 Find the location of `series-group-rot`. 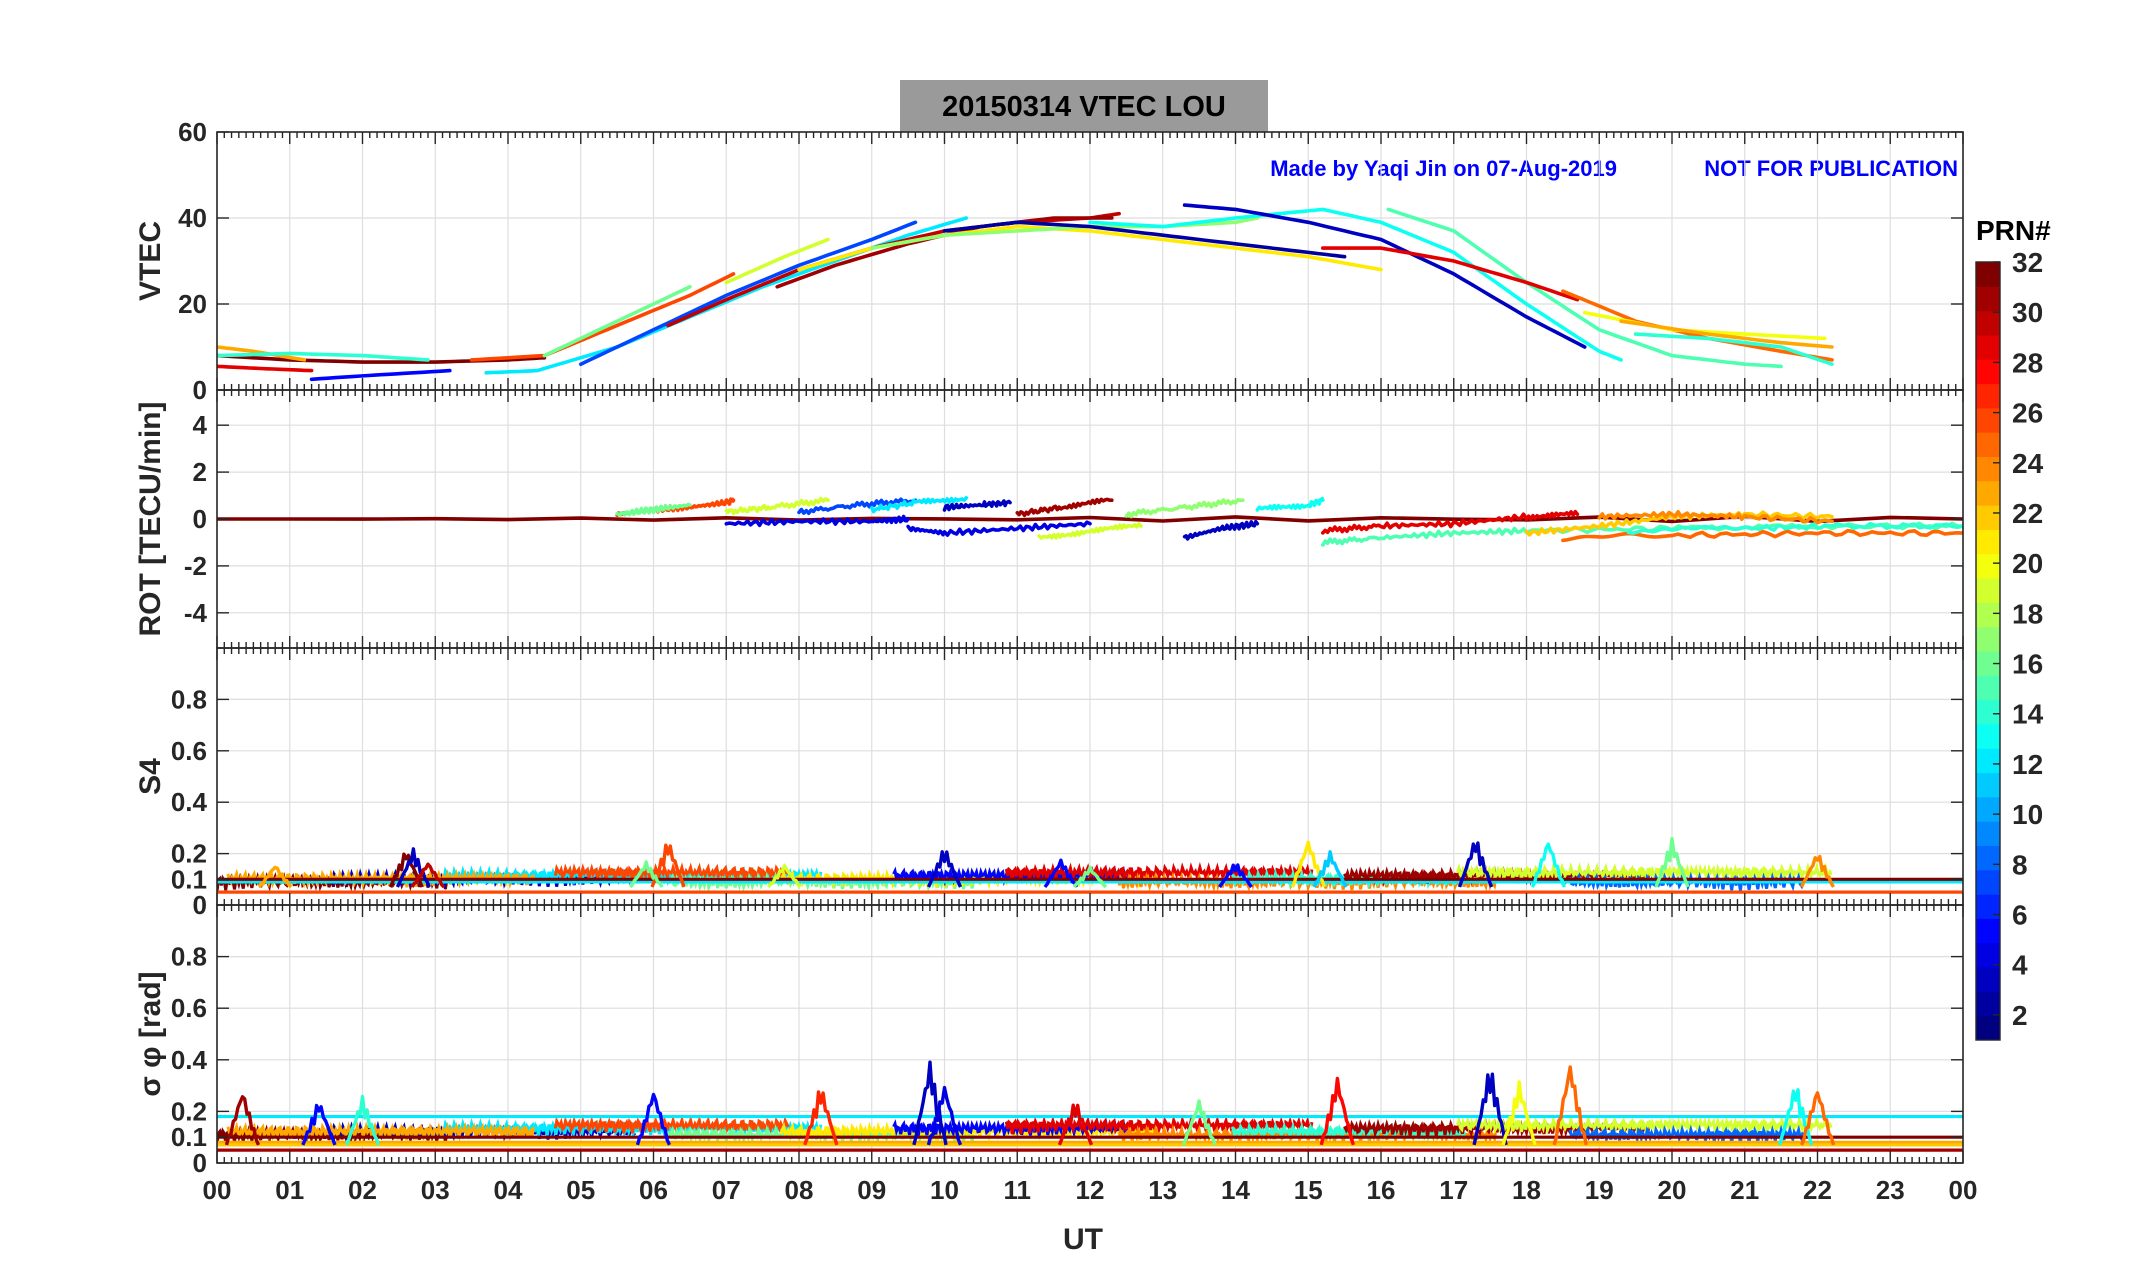

series-group-rot is located at coordinates (1090, 521).